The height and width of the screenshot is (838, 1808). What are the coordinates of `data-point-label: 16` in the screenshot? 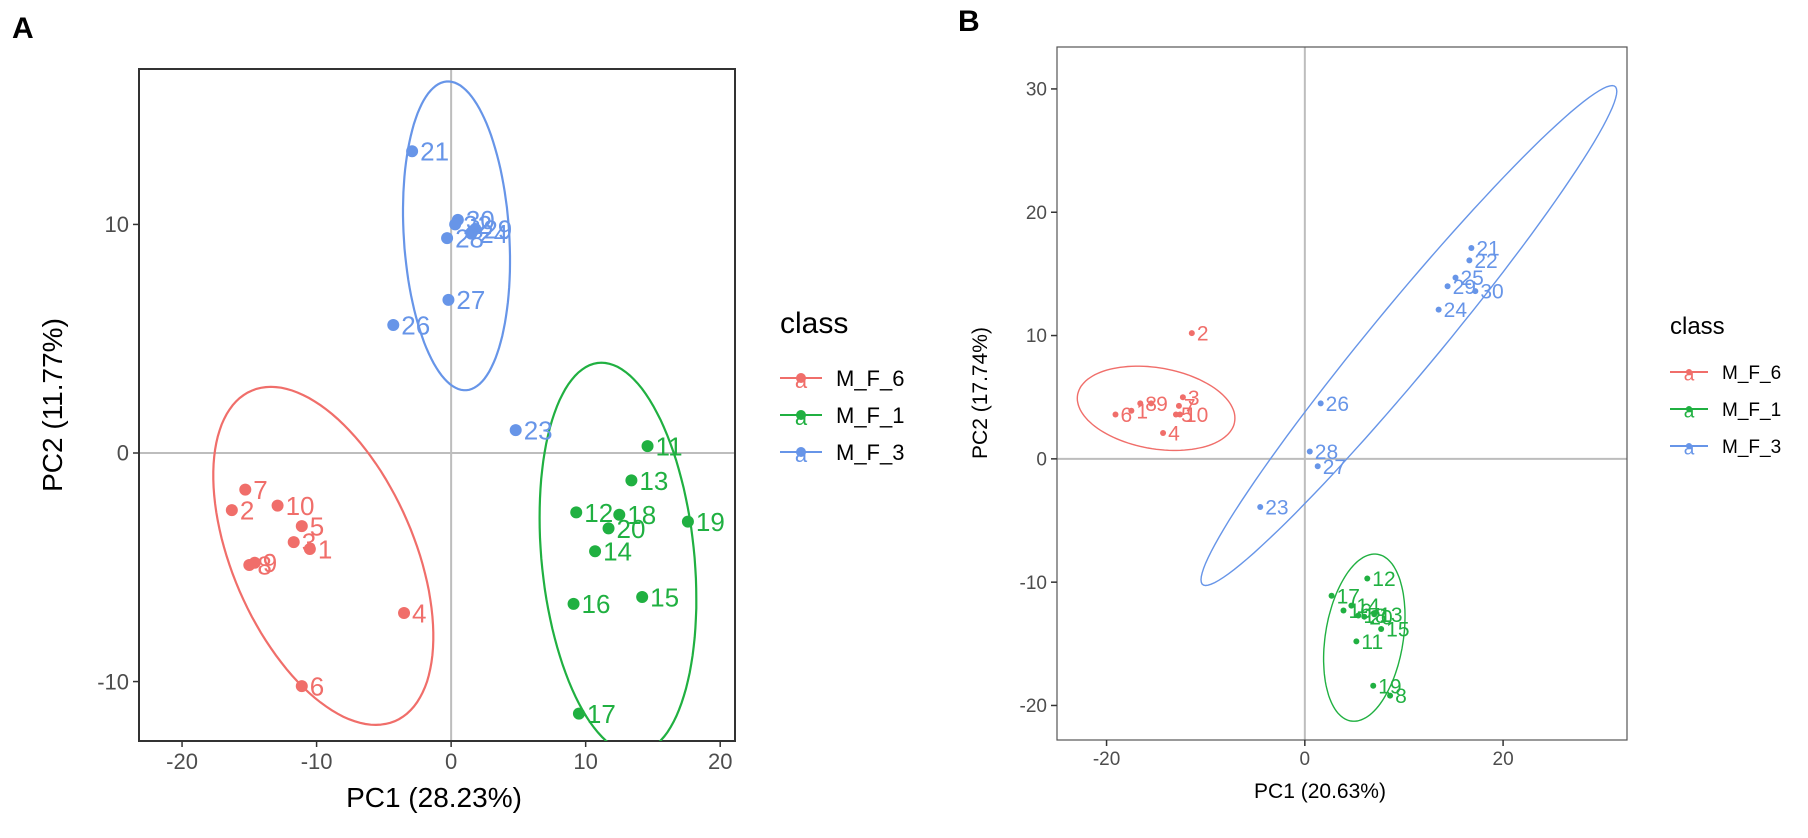 It's located at (596, 604).